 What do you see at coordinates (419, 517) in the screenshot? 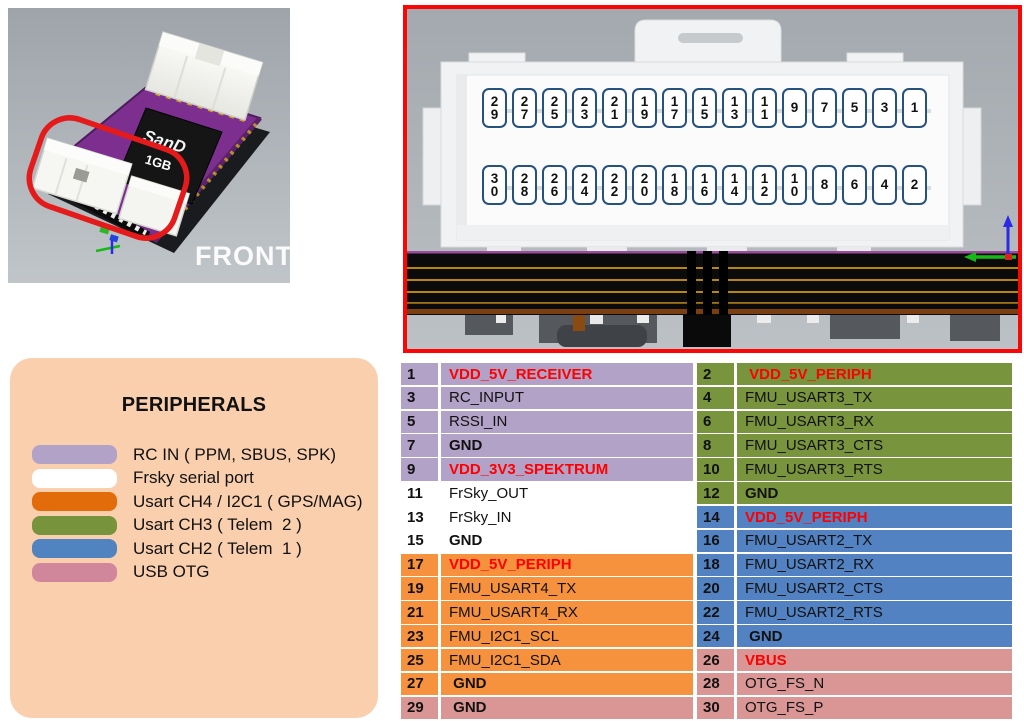
I see `pin-number: 13` at bounding box center [419, 517].